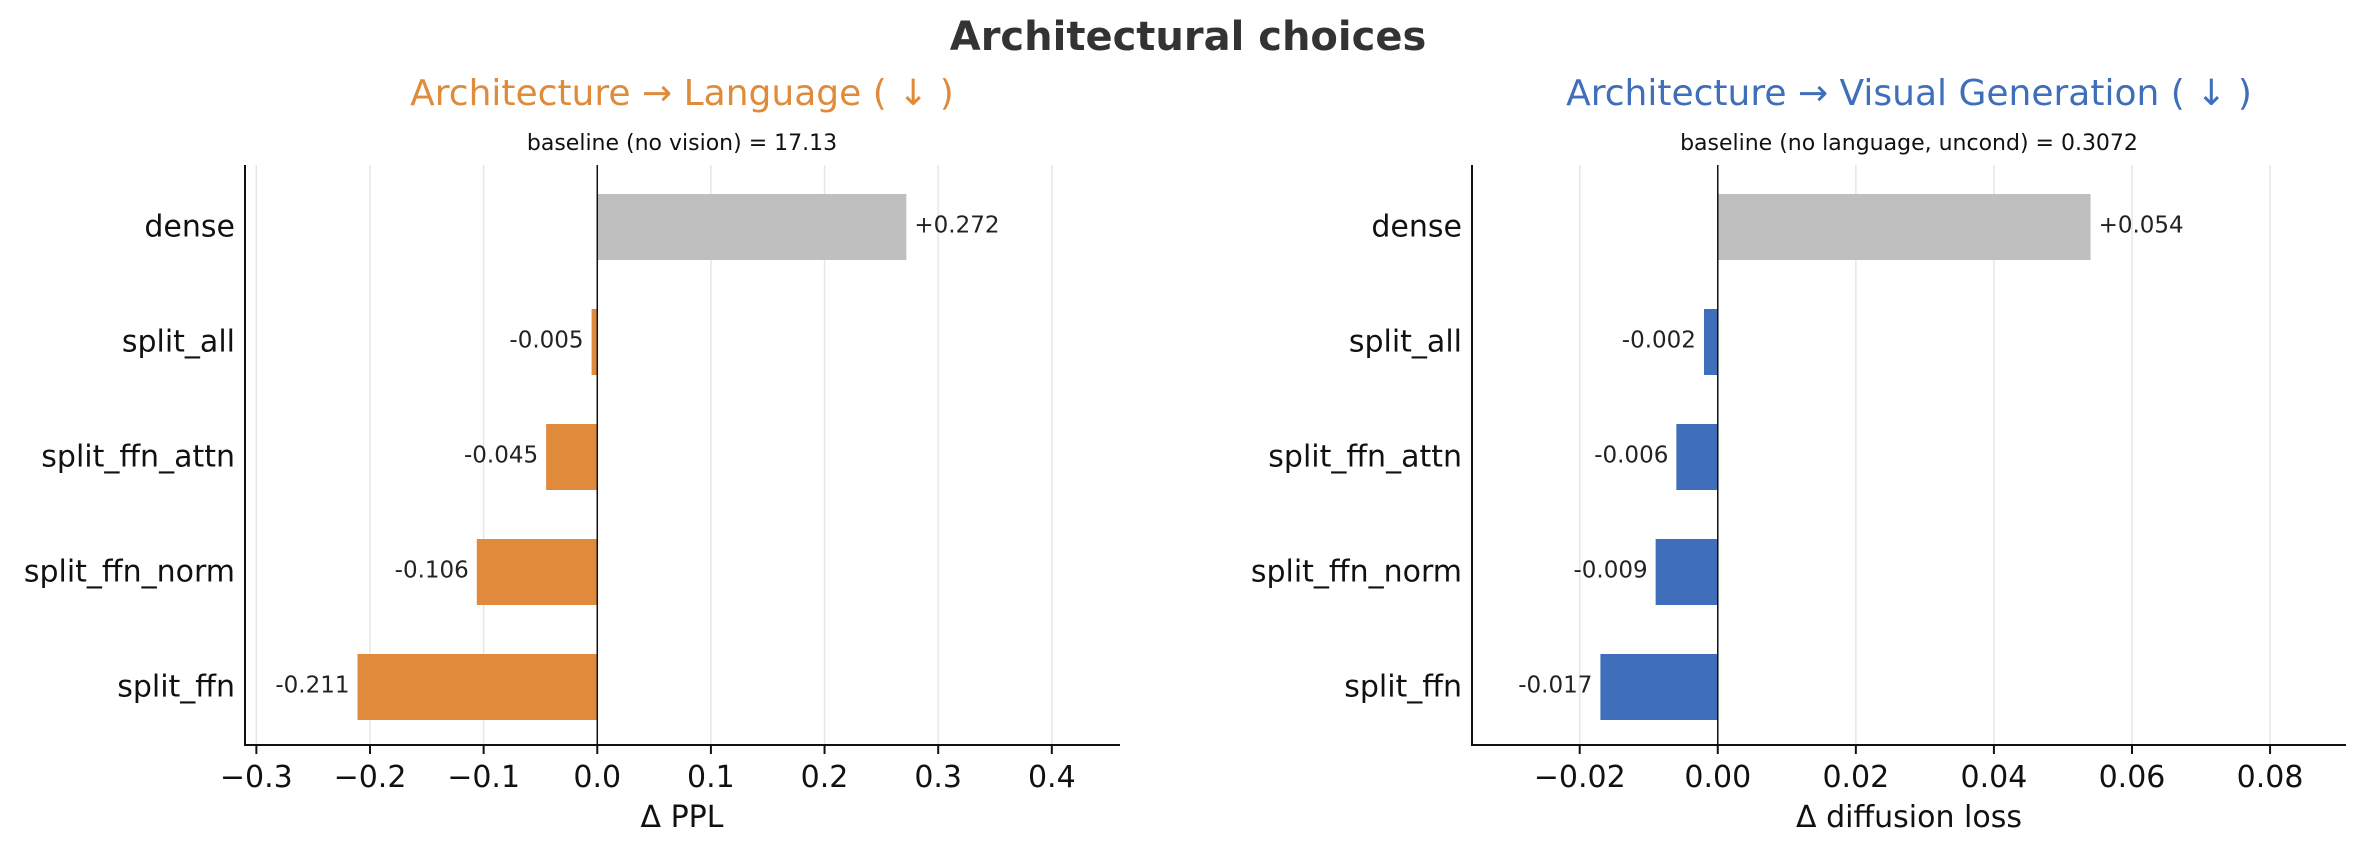 The height and width of the screenshot is (857, 2366). What do you see at coordinates (1909, 93) in the screenshot?
I see `panel-title: Architecture → Visual Generation ( ↓ )` at bounding box center [1909, 93].